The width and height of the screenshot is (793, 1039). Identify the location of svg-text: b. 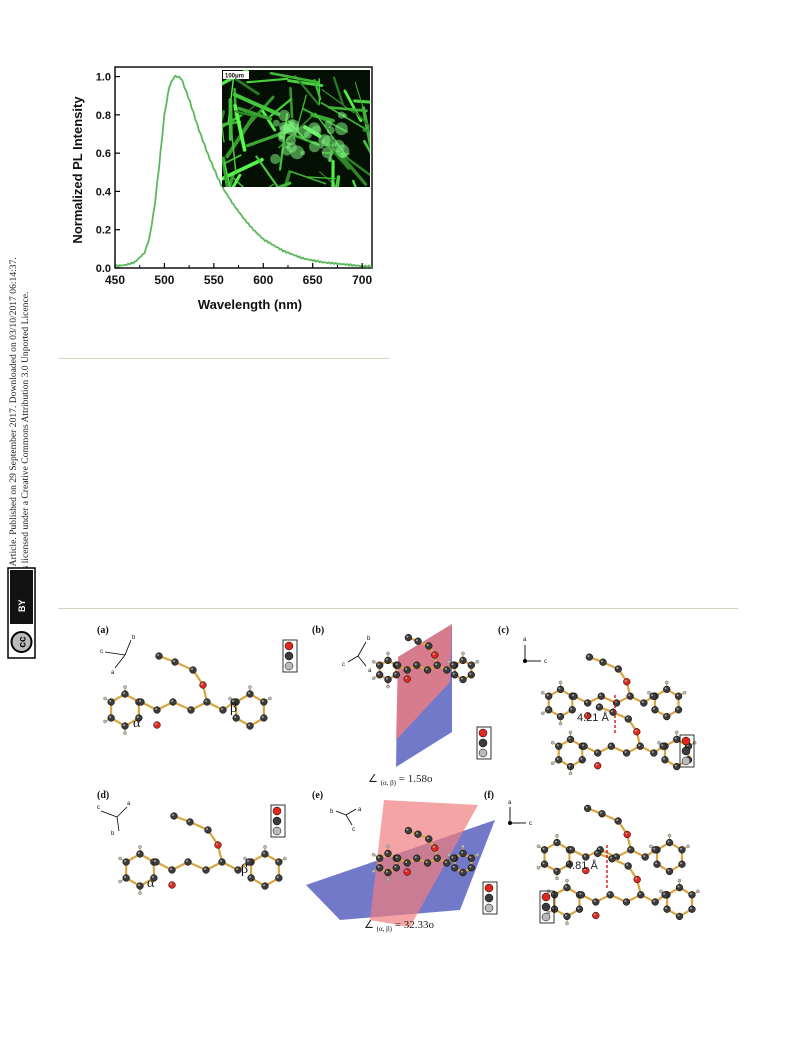
(332, 812).